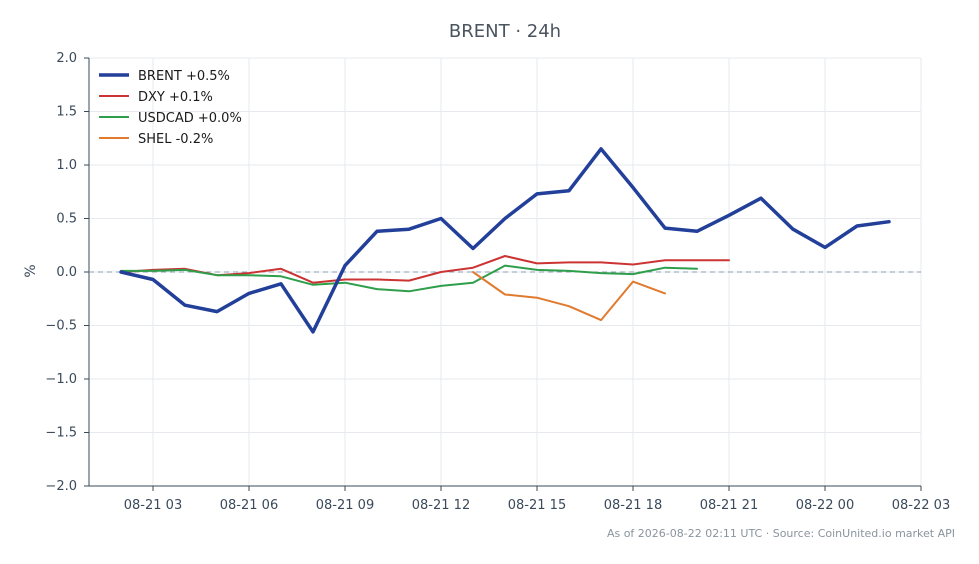 This screenshot has width=979, height=564. I want to click on y-tick-label: −1.5, so click(61, 433).